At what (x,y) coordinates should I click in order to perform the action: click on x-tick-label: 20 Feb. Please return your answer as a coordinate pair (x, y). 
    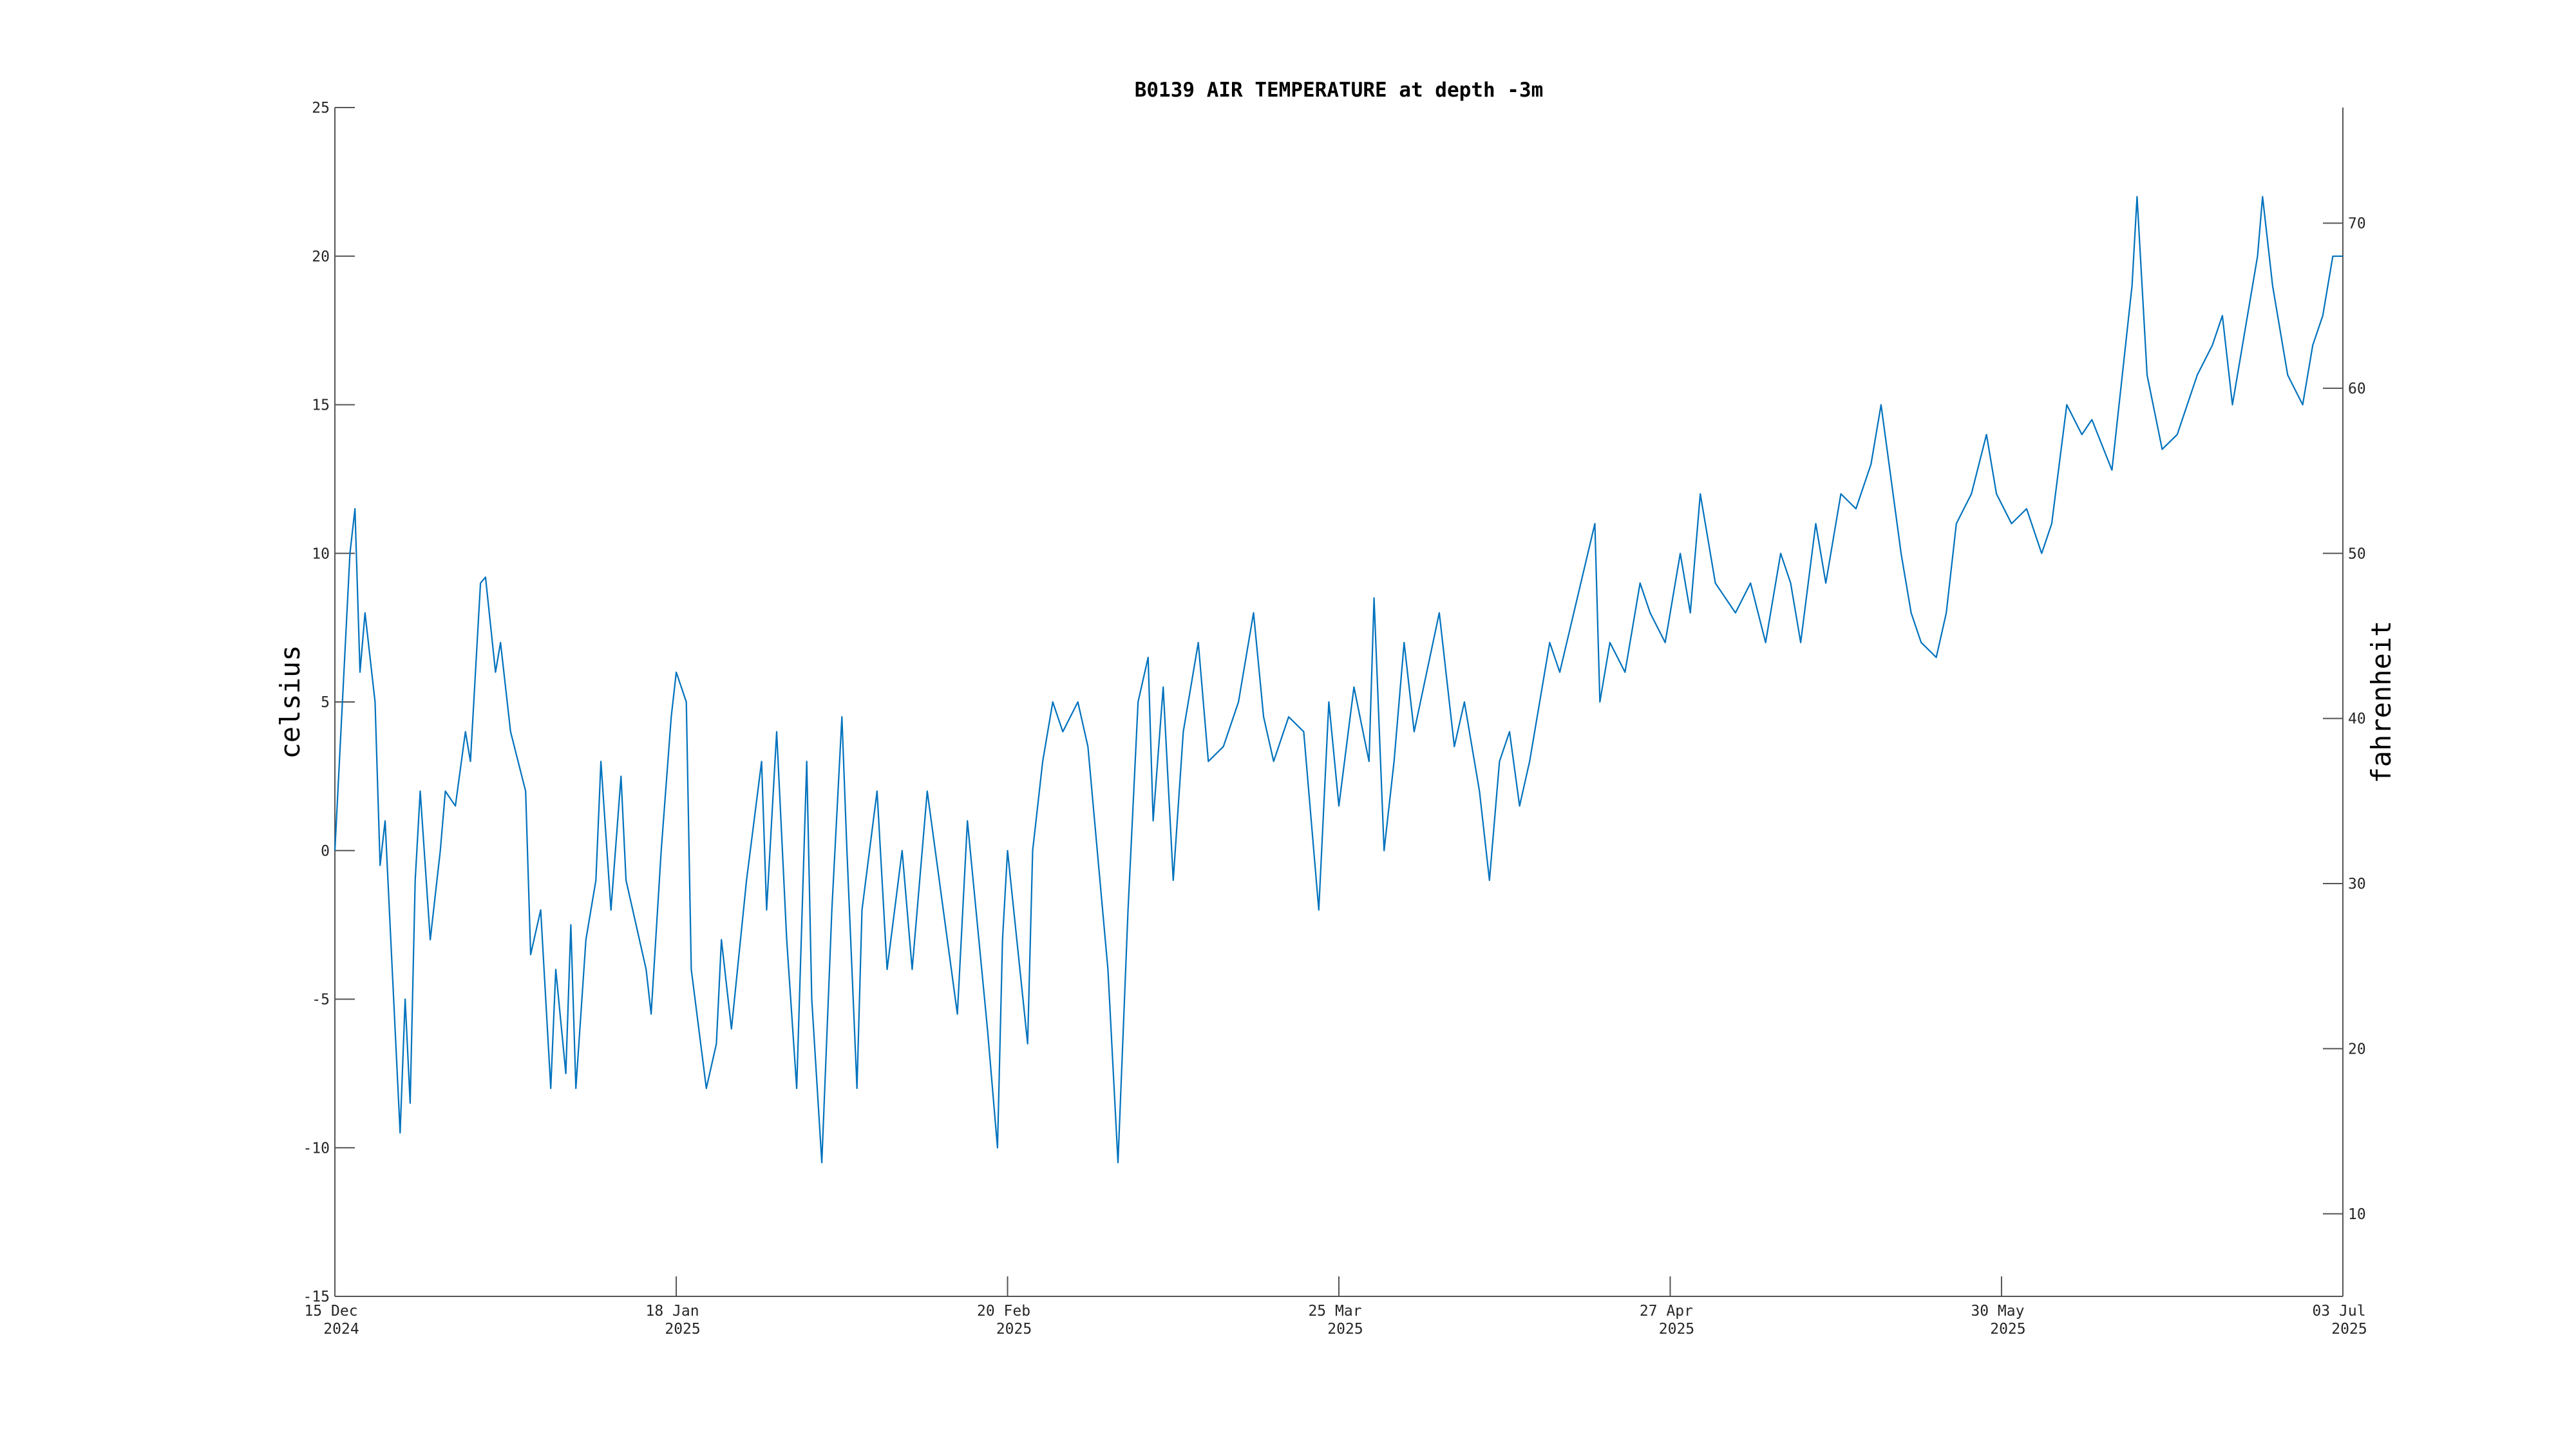
    Looking at the image, I should click on (1004, 1311).